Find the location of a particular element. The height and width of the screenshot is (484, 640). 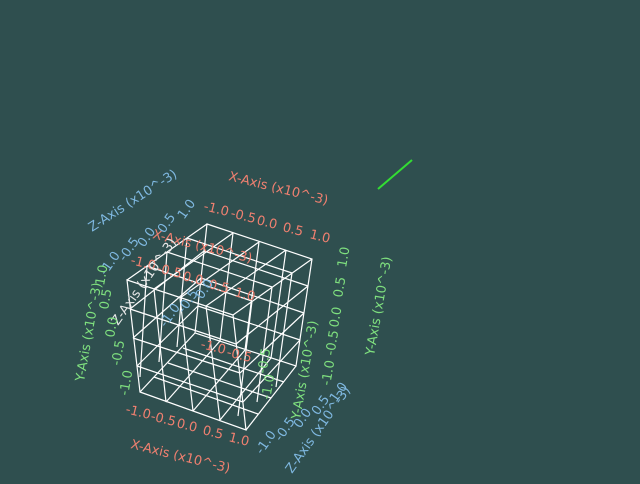

x-axis-bottom-tick: 0.5 is located at coordinates (213, 433).